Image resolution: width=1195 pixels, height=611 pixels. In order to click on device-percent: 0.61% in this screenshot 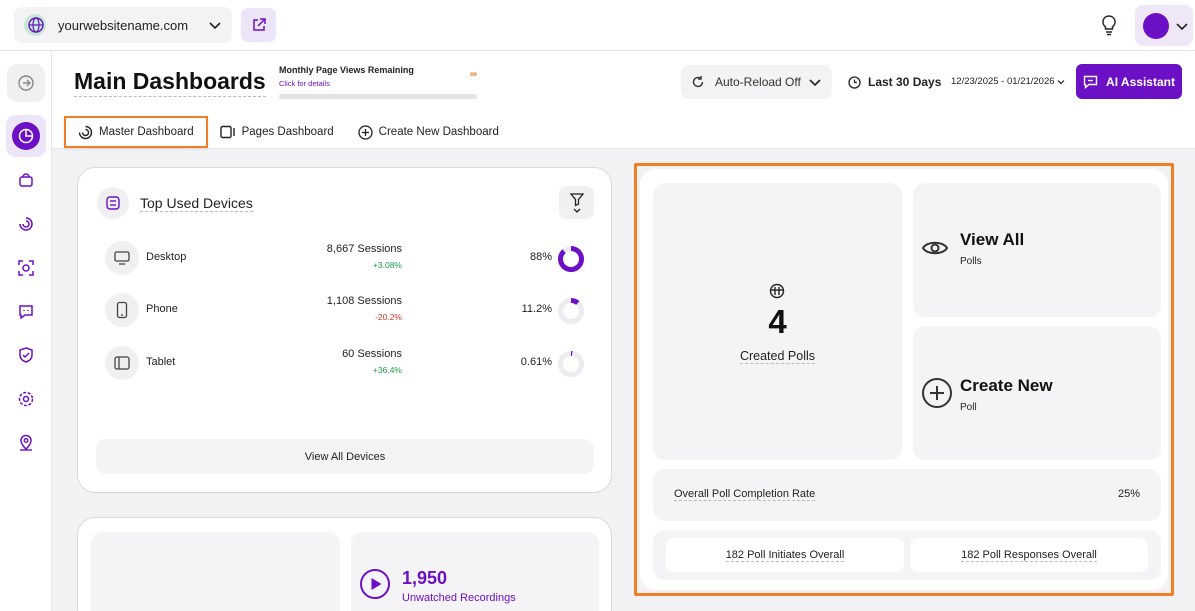, I will do `click(536, 362)`.